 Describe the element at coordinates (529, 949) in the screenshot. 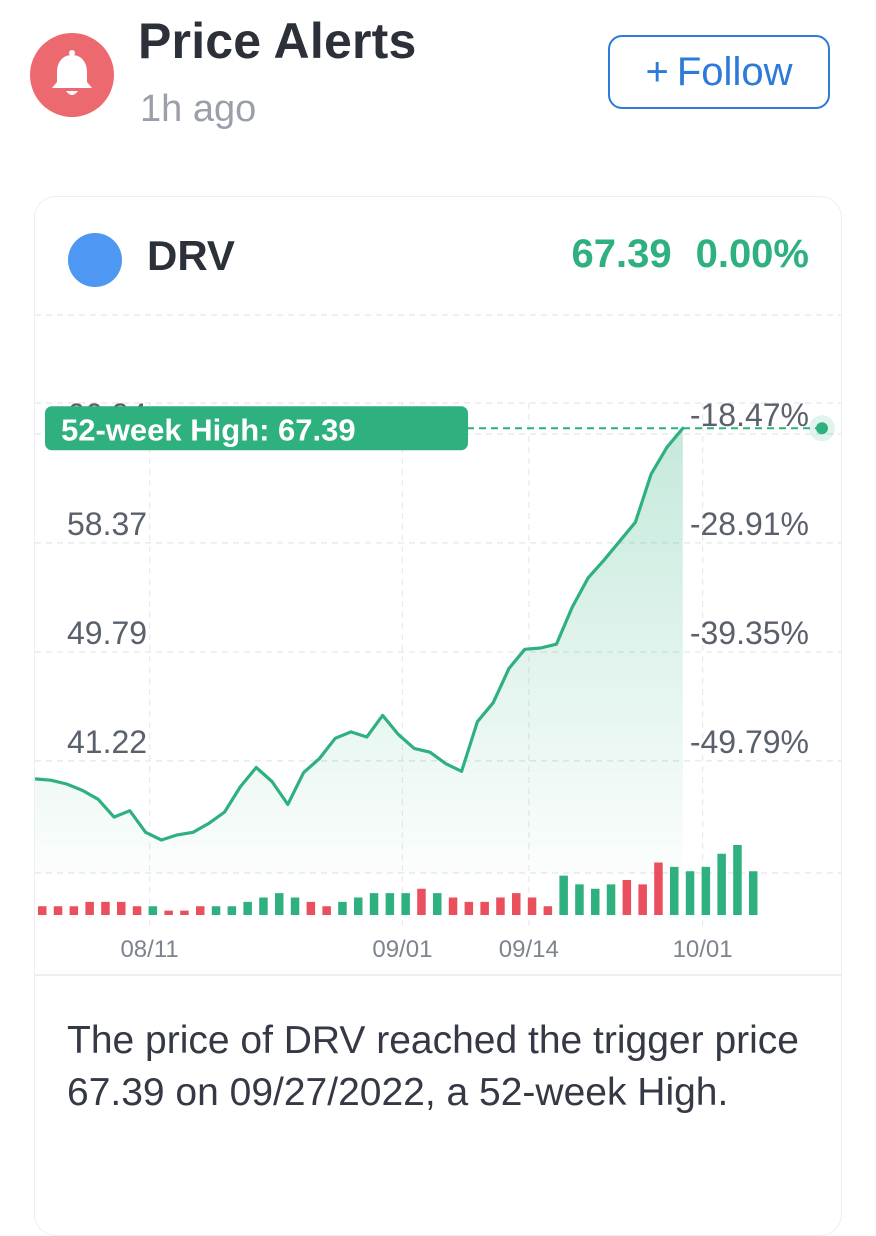

I see `x-tick-label: 09/14` at that location.